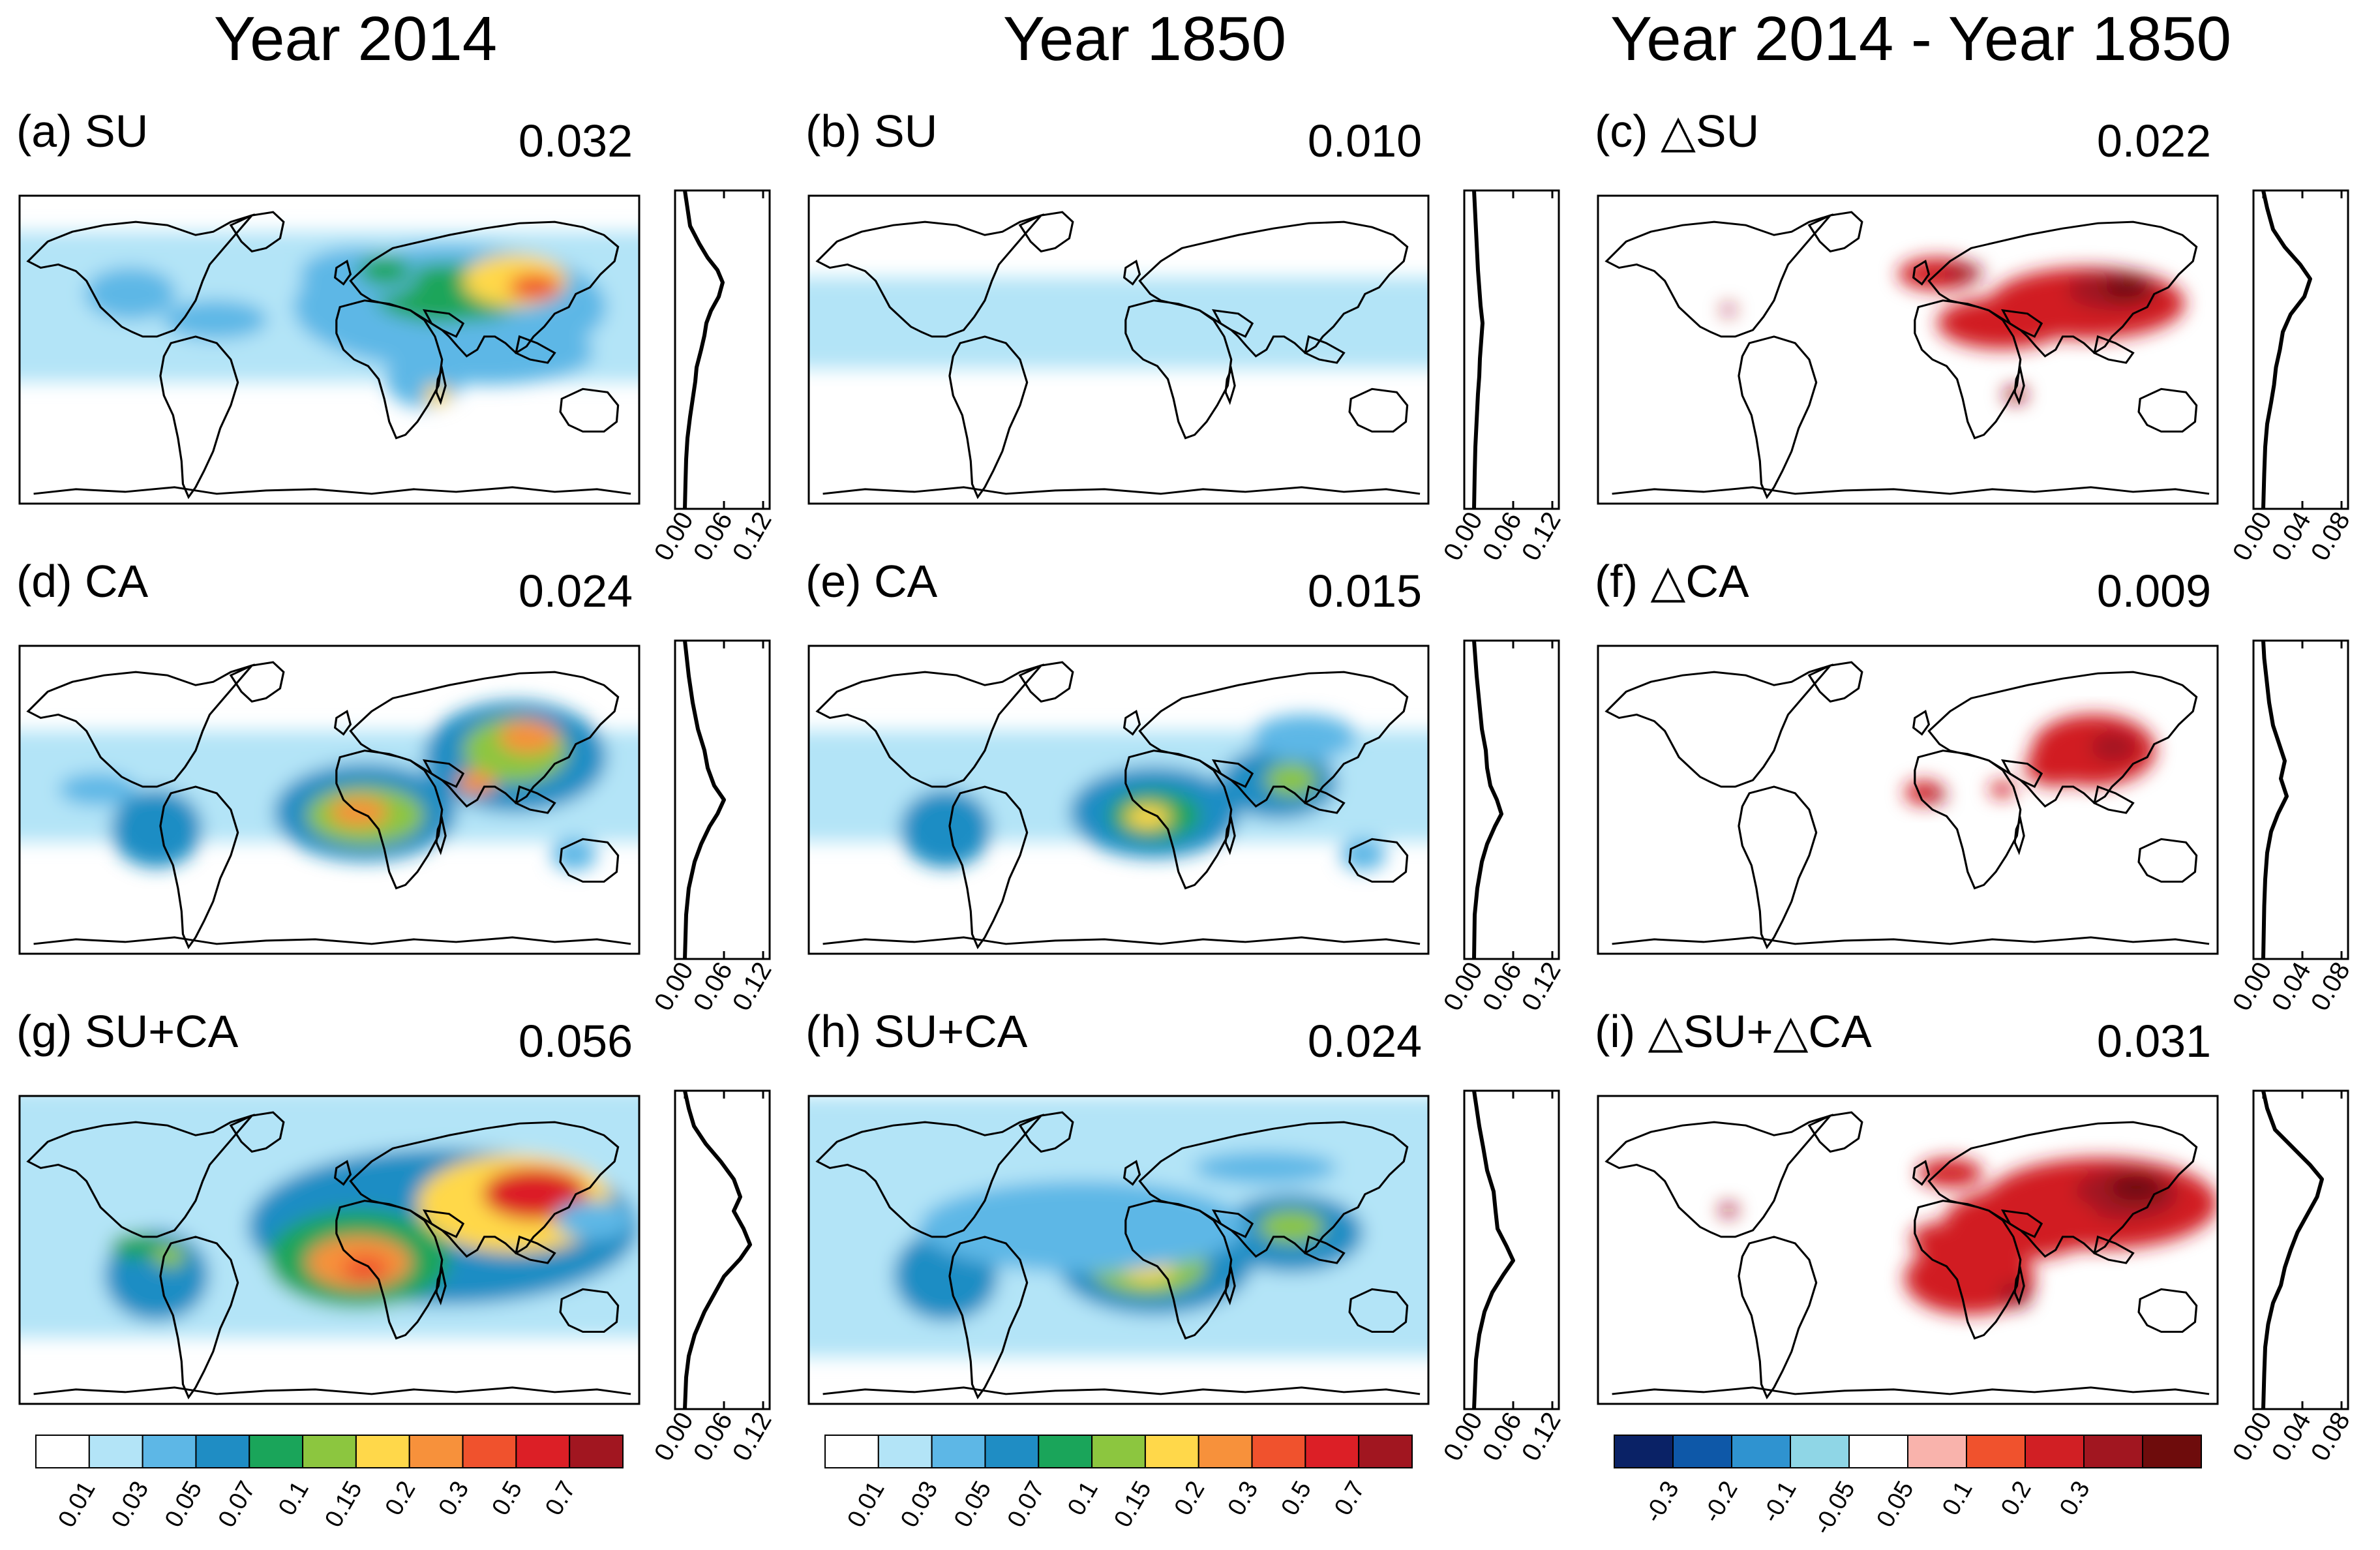  Describe the element at coordinates (576, 140) in the screenshot. I see `panel-global-mean: 0.032` at that location.